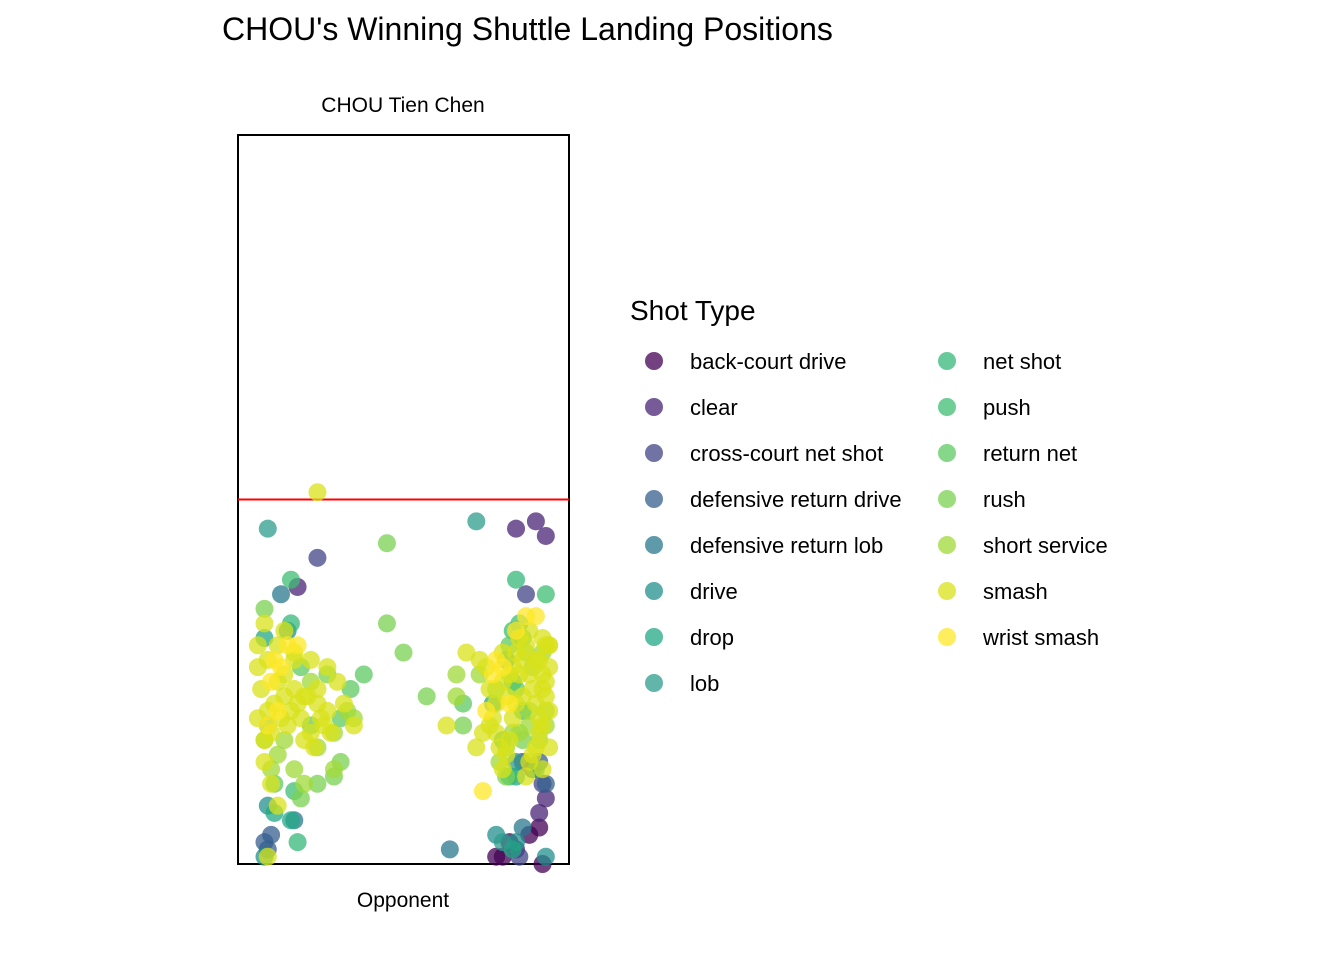  What do you see at coordinates (786, 453) in the screenshot?
I see `legend-label: cross-court net shot` at bounding box center [786, 453].